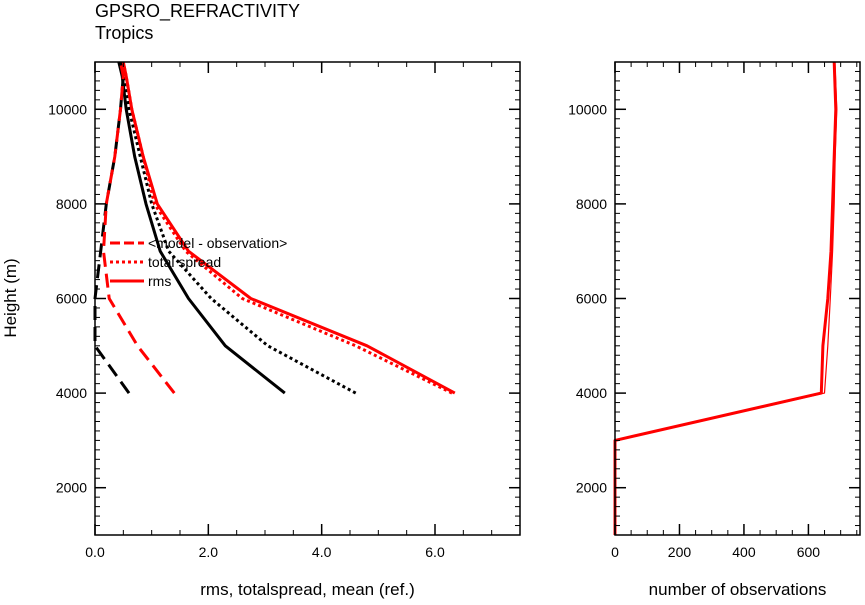 The width and height of the screenshot is (865, 605). What do you see at coordinates (615, 552) in the screenshot?
I see `right-x-tick-label: 0` at bounding box center [615, 552].